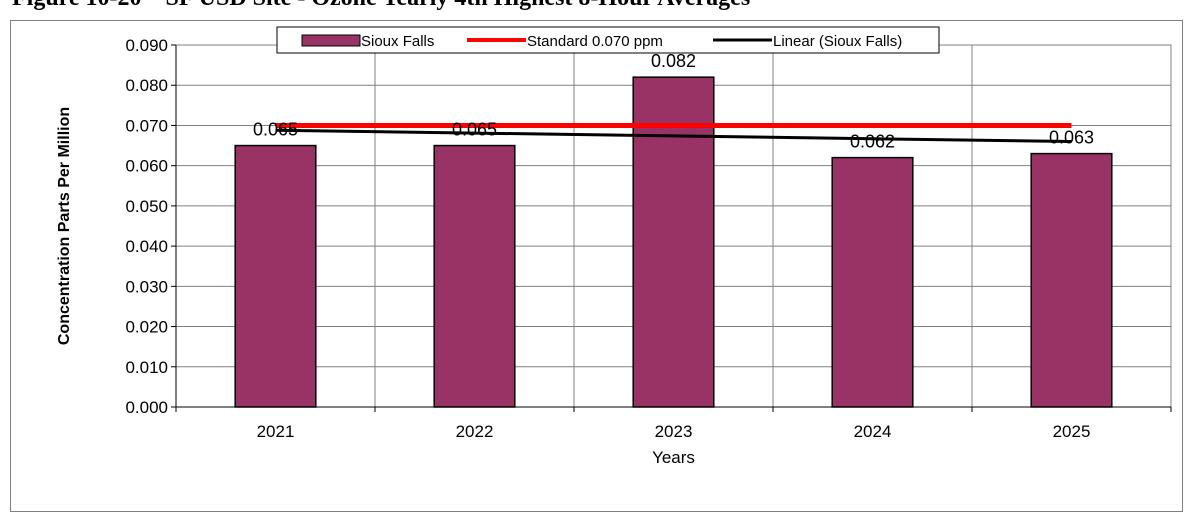 This screenshot has width=1193, height=513. Describe the element at coordinates (673, 242) in the screenshot. I see `bar-2023` at that location.